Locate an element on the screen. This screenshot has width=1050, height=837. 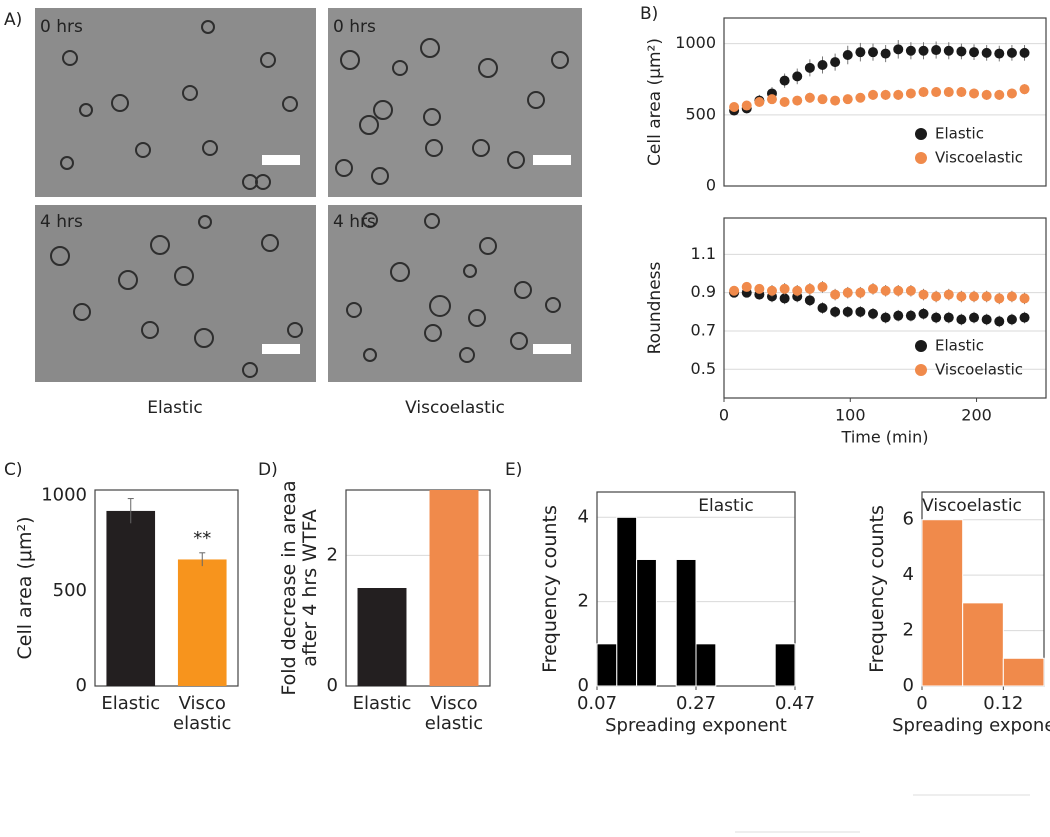
x-axis-label: Spreading exponent is located at coordinates (971, 725).